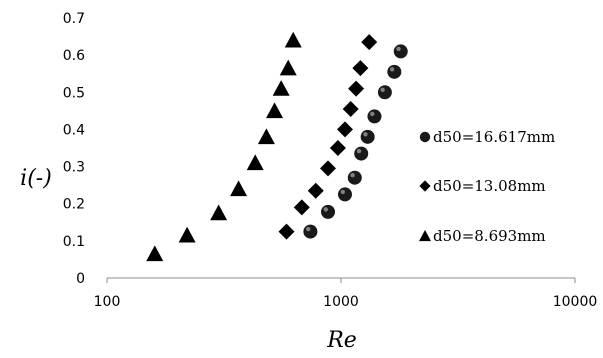 Image resolution: width=603 pixels, height=358 pixels. What do you see at coordinates (575, 302) in the screenshot?
I see `x-tick-label: 10000` at bounding box center [575, 302].